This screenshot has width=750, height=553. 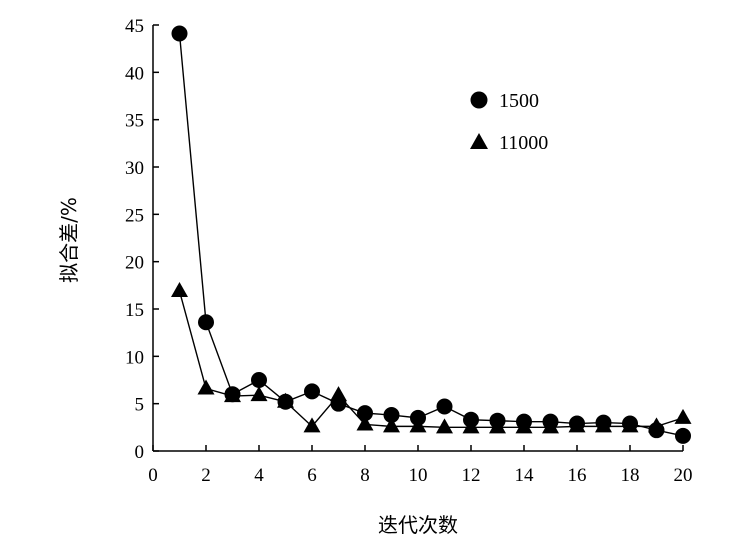 I want to click on legend-item-11000: 11000, so click(x=509, y=143).